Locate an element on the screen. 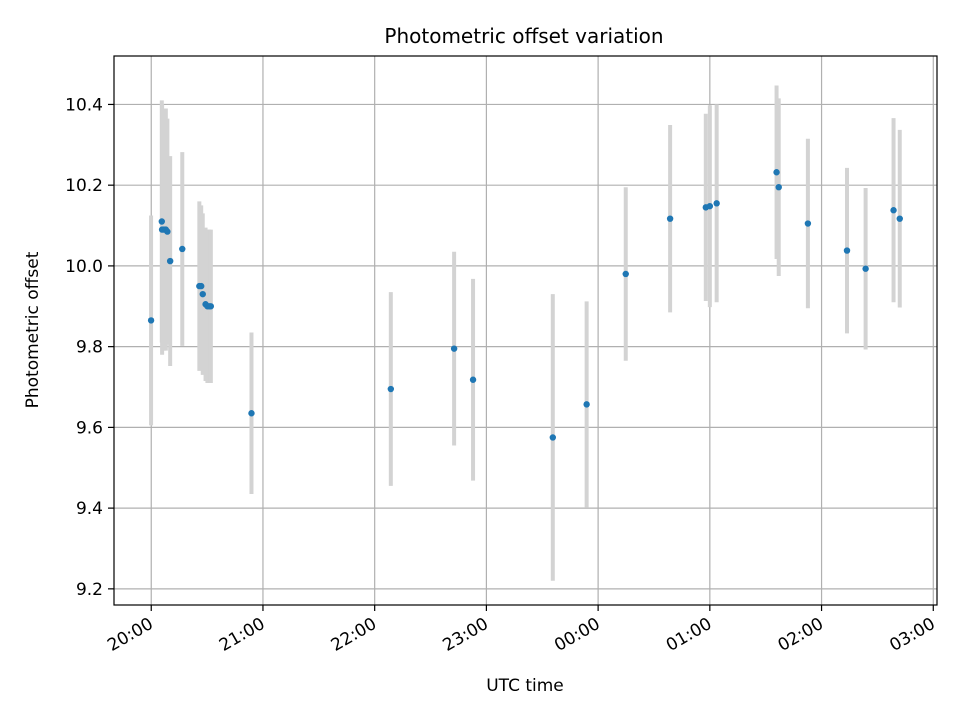 This screenshot has height=720, width=960. x-tick-label: 22:00 is located at coordinates (354, 635).